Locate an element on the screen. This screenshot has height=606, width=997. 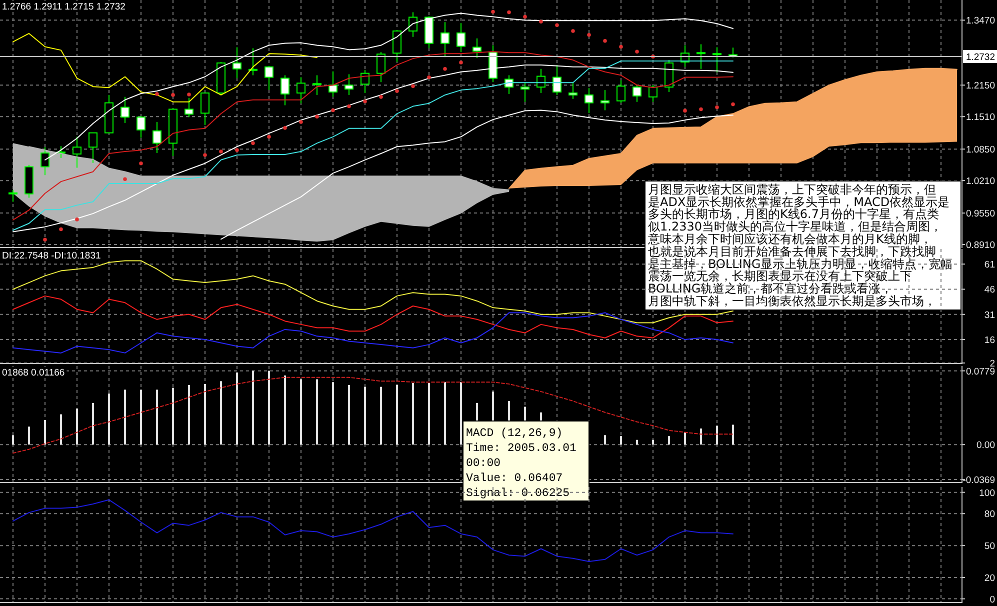
y-tick-label: 0.0779 is located at coordinates (980, 372).